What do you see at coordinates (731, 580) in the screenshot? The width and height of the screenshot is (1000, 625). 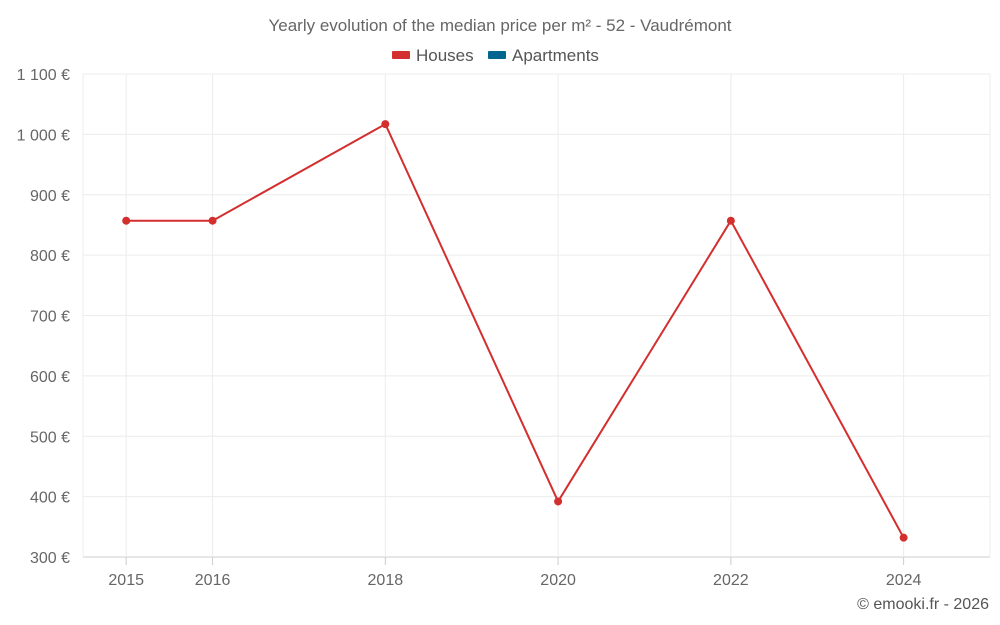 I see `x-tick-label: 2022` at bounding box center [731, 580].